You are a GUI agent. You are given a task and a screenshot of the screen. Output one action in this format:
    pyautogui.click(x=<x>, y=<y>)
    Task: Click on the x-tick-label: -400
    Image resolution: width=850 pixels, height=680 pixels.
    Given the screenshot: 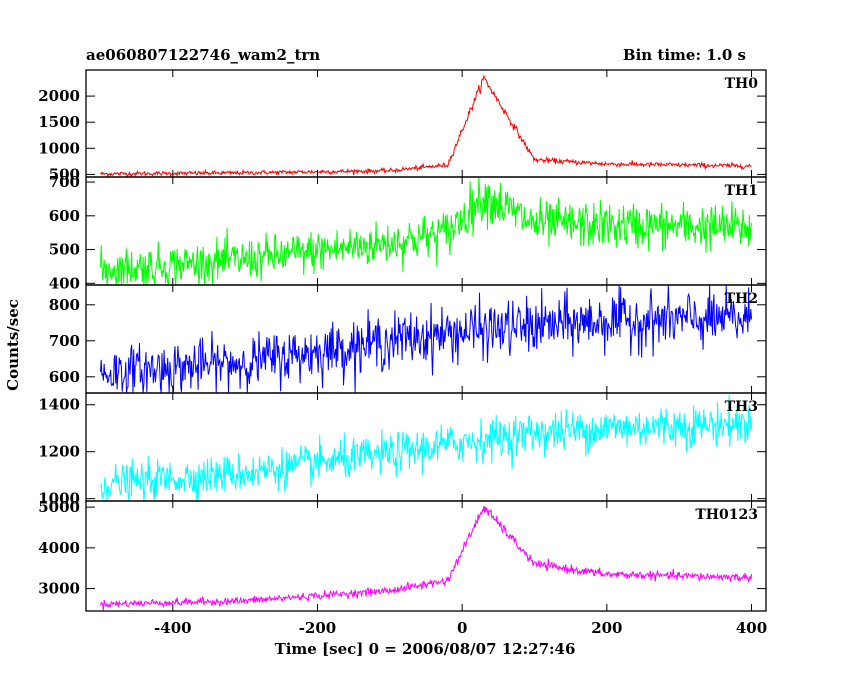 What is the action you would take?
    pyautogui.click(x=173, y=628)
    